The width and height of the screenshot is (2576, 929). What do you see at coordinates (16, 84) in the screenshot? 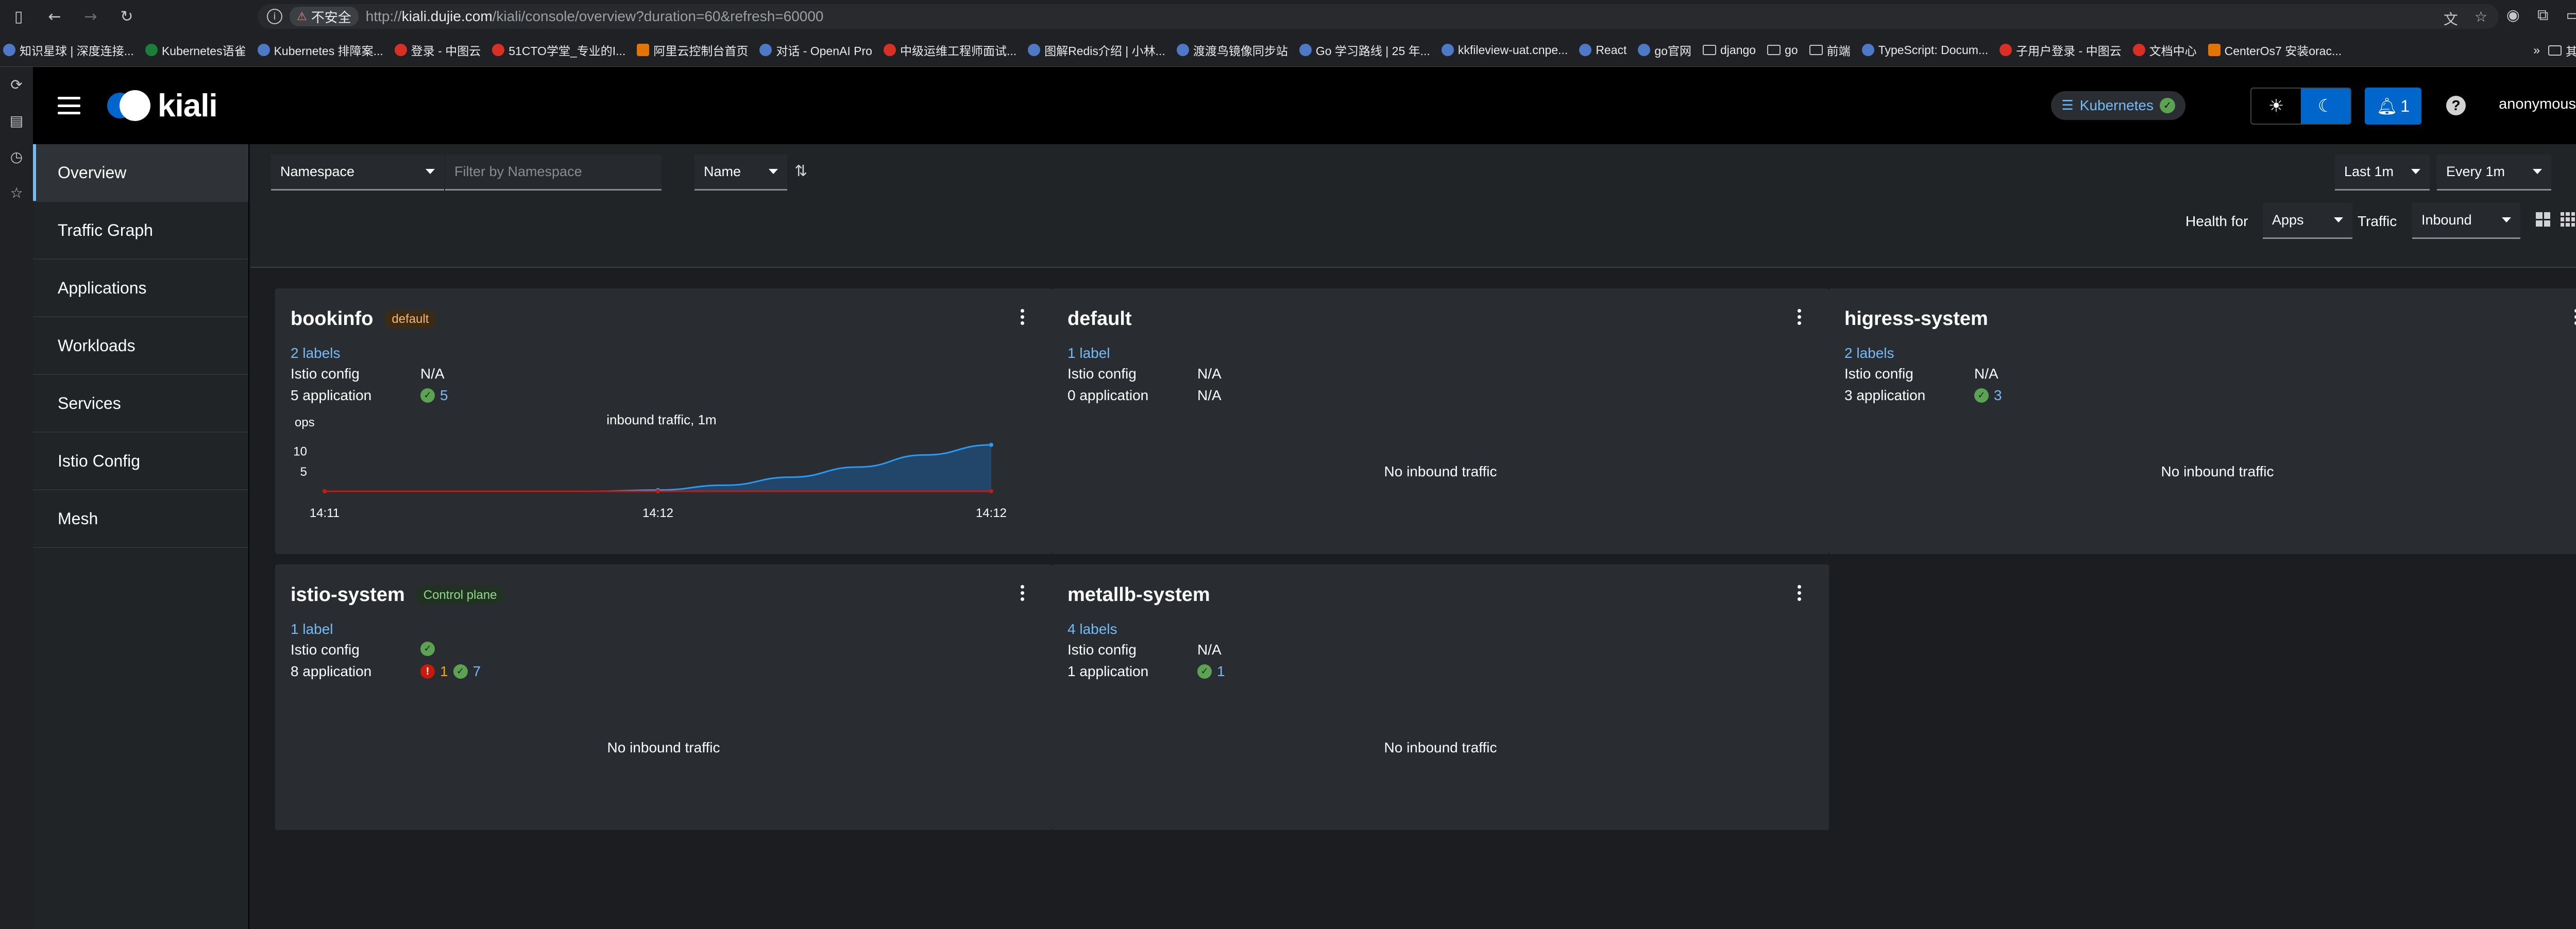
I see `sidebar-ai-icon: ⟳` at bounding box center [16, 84].